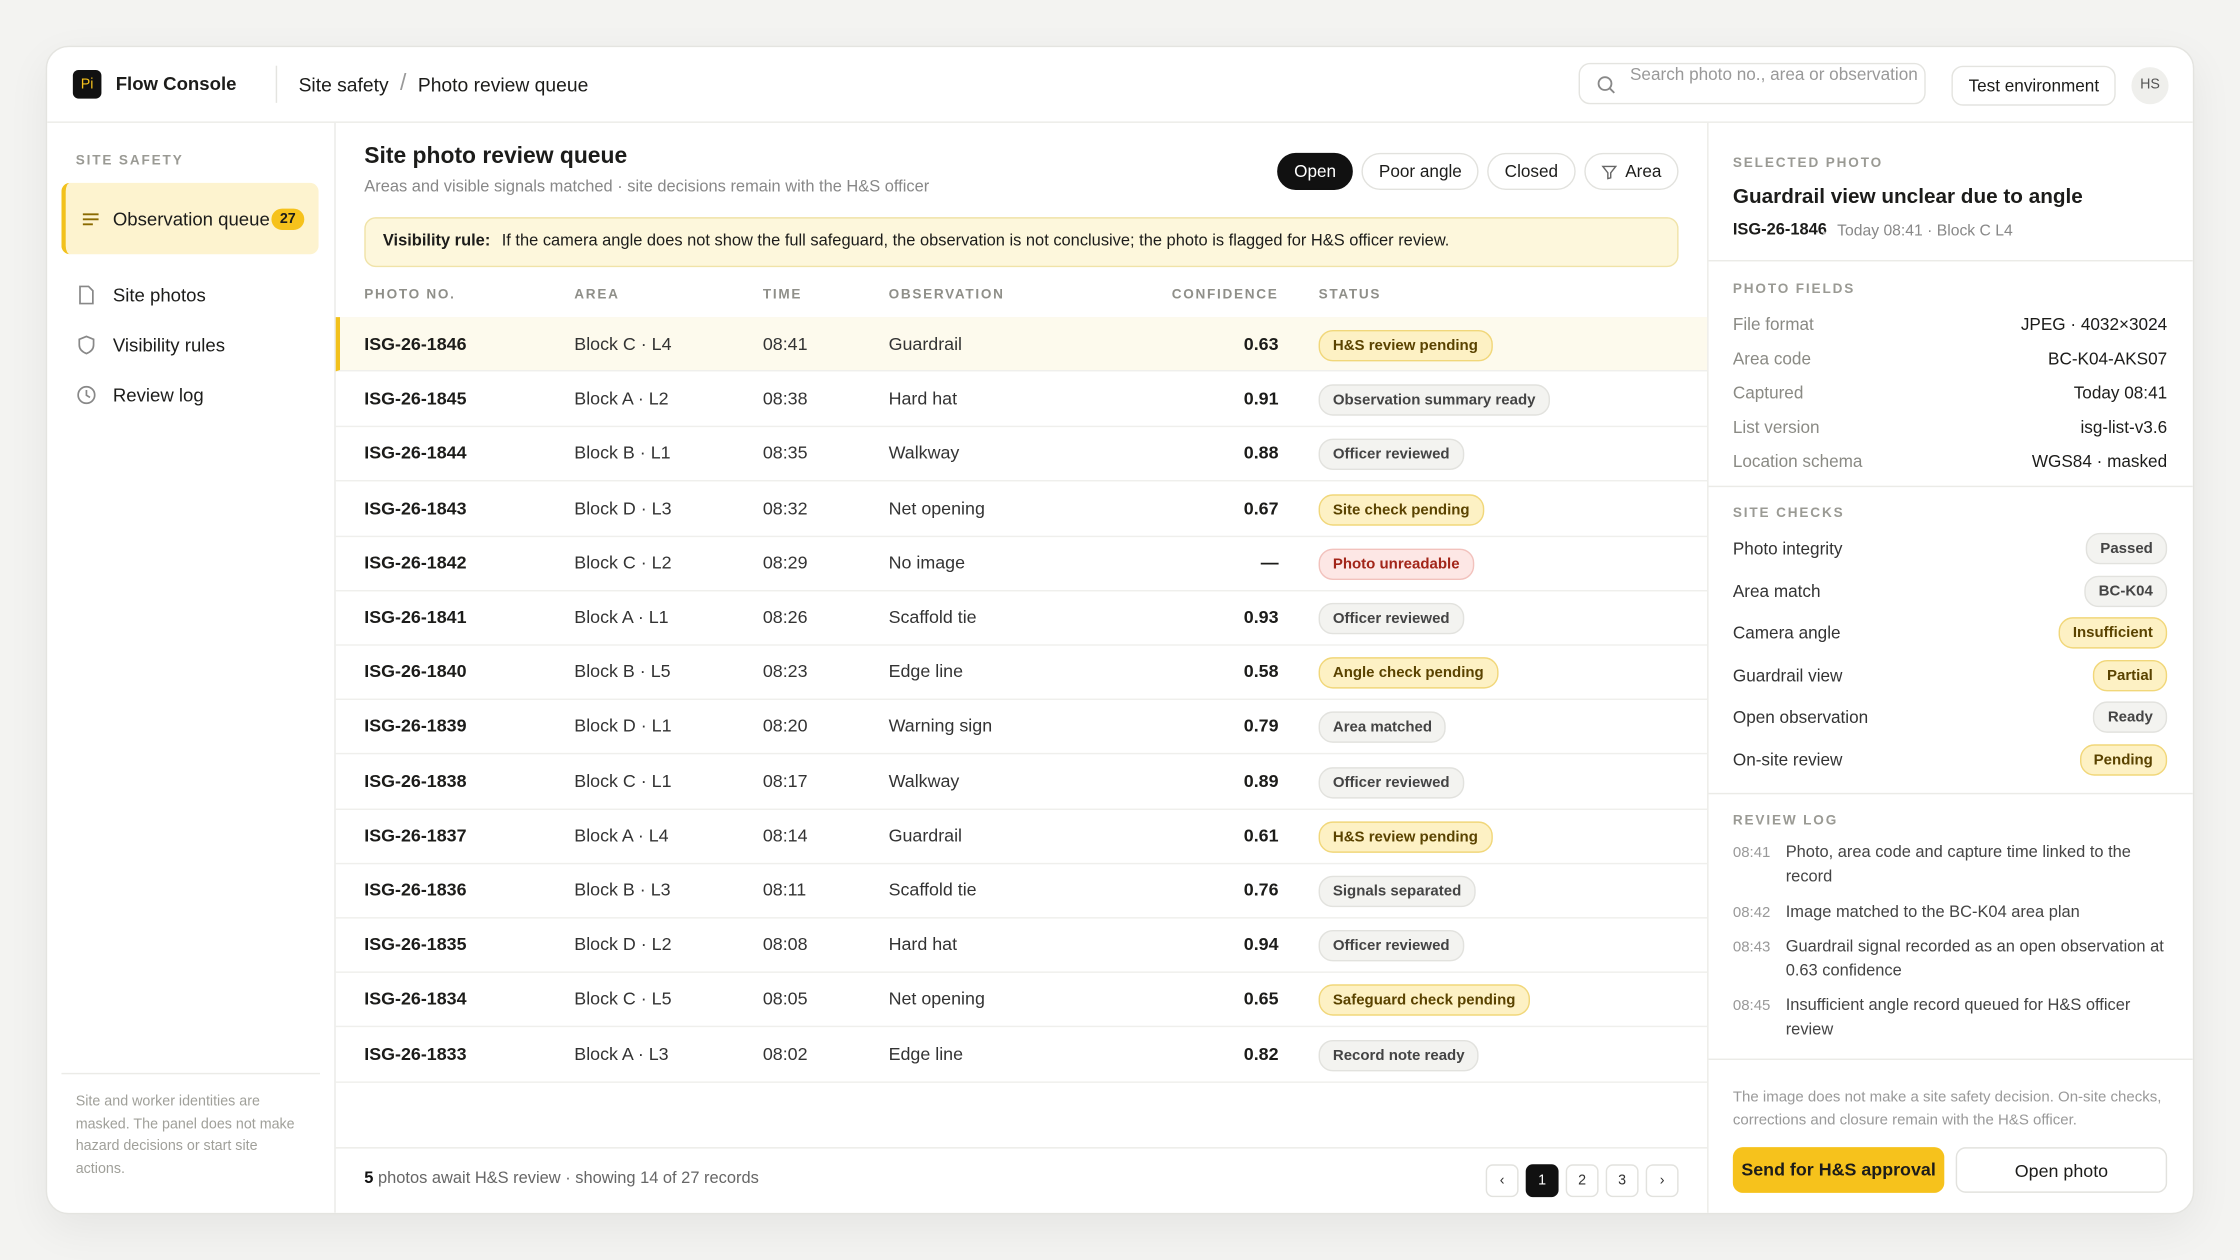 This screenshot has width=2240, height=1260. Describe the element at coordinates (2034, 85) in the screenshot. I see `environment: Test environment` at that location.